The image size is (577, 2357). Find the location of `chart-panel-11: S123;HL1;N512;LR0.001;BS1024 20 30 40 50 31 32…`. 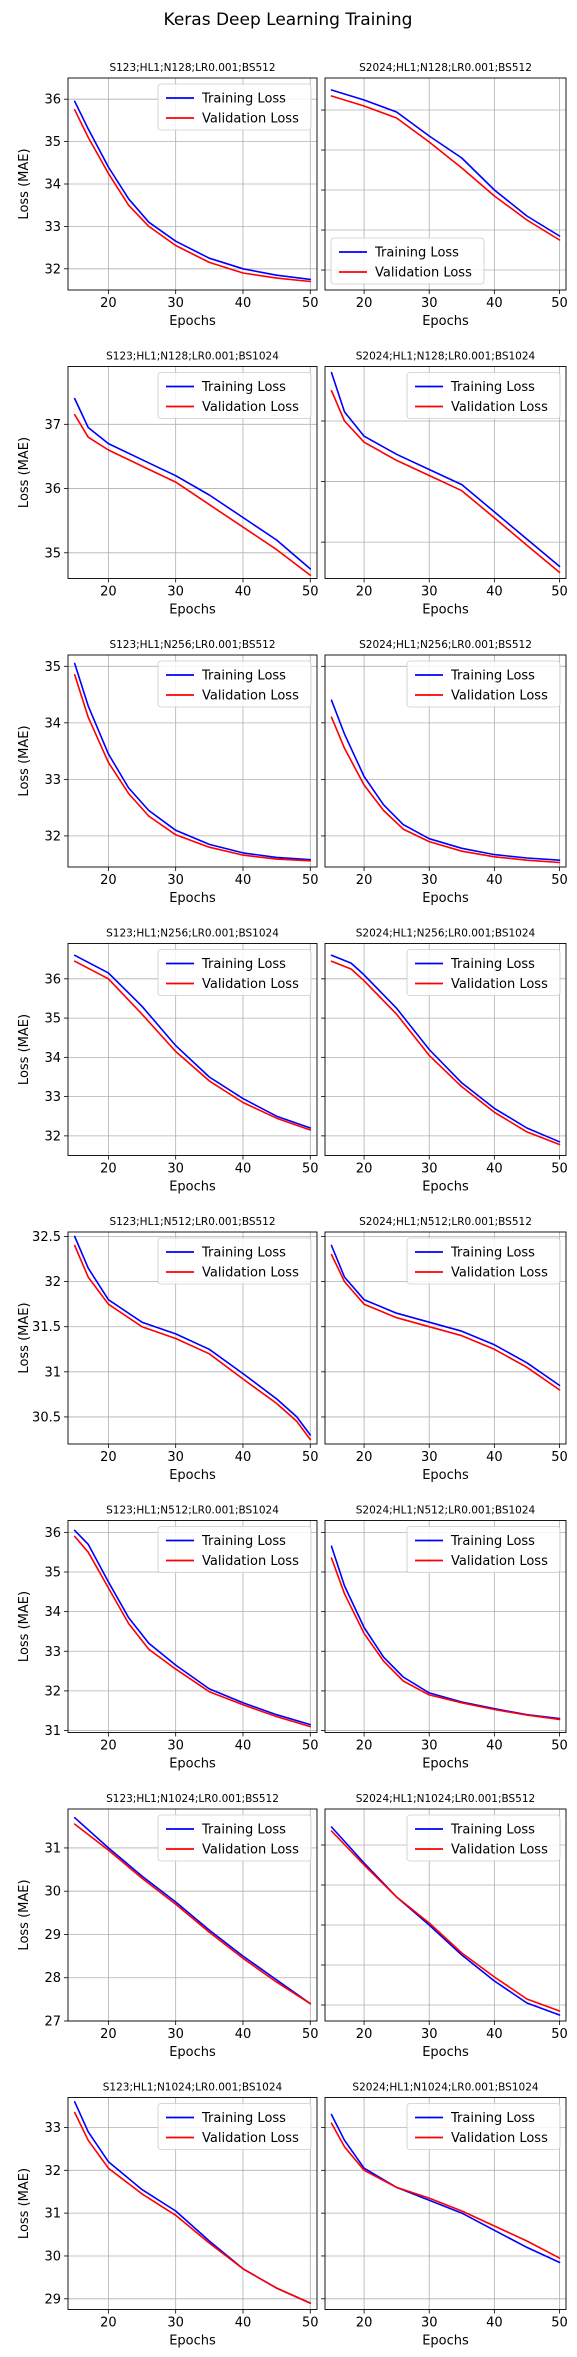

chart-panel-11: S123;HL1;N512;LR0.001;BS1024 20 30 40 50 31 32… is located at coordinates (168, 1638).